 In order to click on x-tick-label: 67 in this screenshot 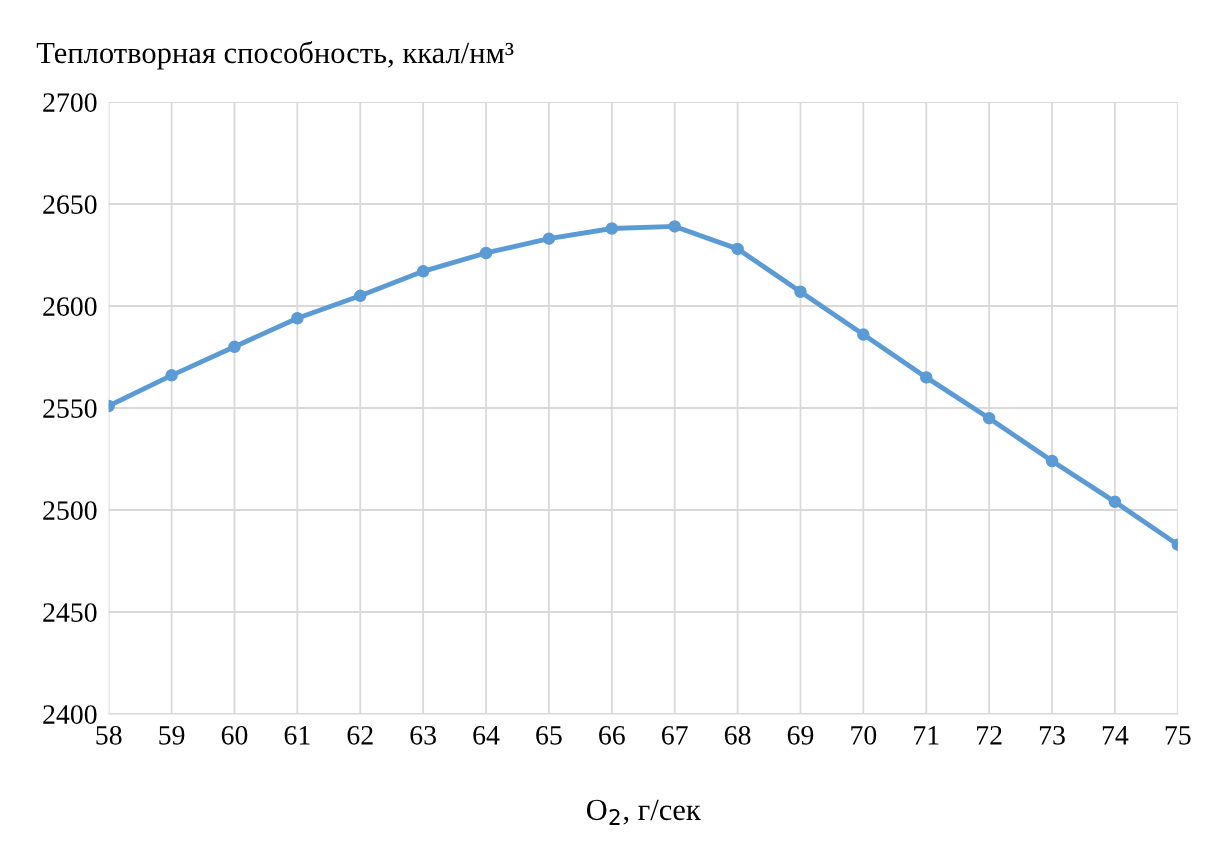, I will do `click(675, 735)`.